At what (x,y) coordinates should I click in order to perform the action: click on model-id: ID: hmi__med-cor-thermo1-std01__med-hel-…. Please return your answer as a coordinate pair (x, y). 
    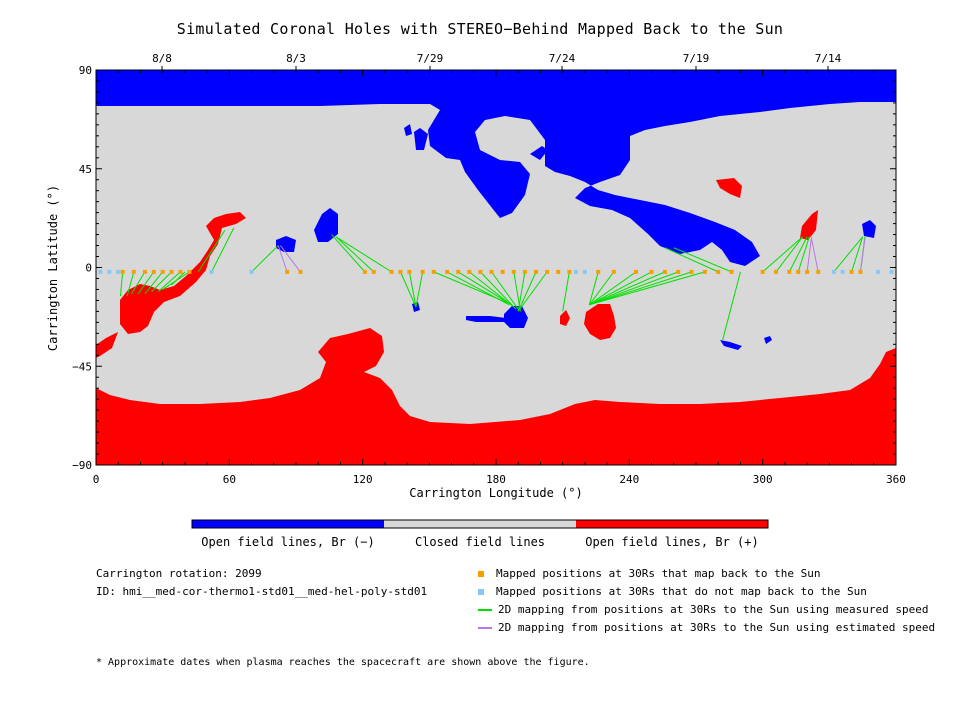
    Looking at the image, I should click on (262, 591).